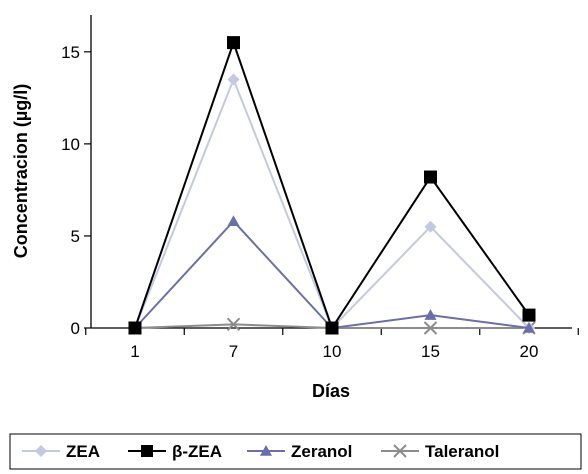 The image size is (588, 474). I want to click on x-tick-label: 15, so click(430, 351).